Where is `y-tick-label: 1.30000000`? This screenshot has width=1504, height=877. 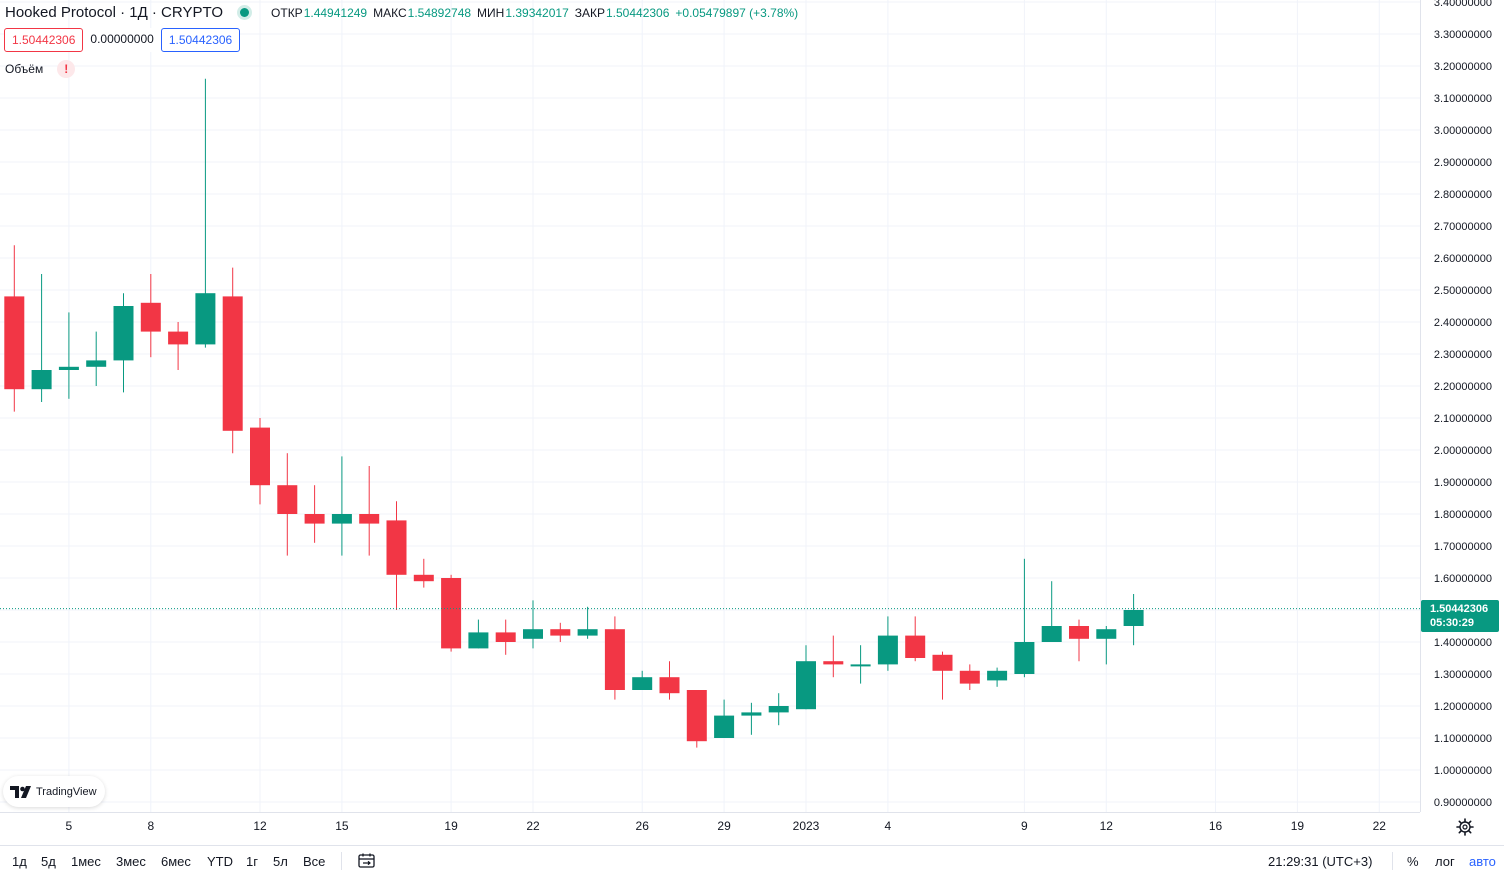 y-tick-label: 1.30000000 is located at coordinates (1463, 675).